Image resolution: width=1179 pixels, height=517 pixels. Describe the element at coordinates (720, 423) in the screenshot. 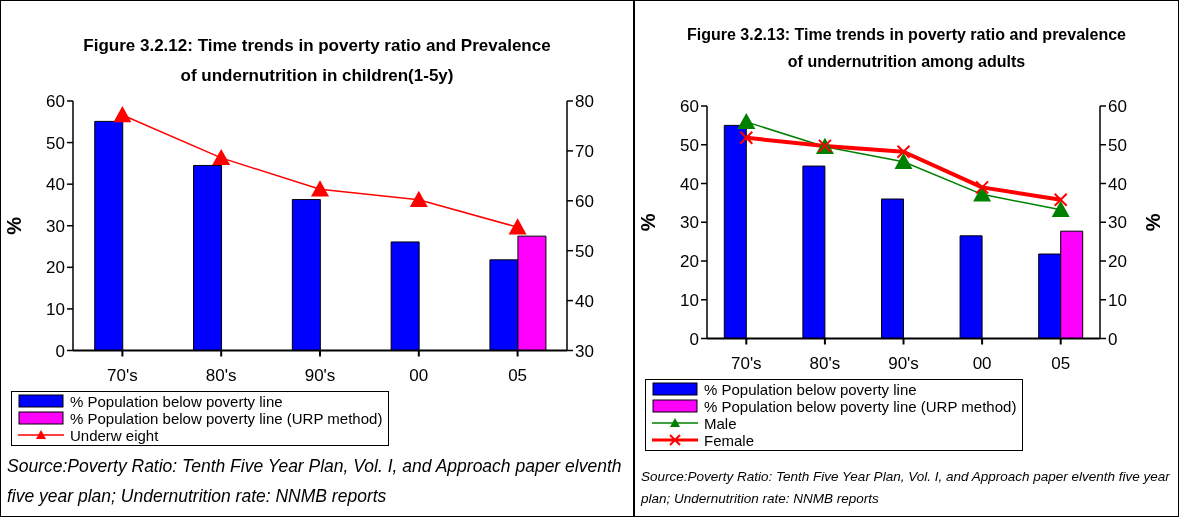

I see `legend-label: Male` at that location.